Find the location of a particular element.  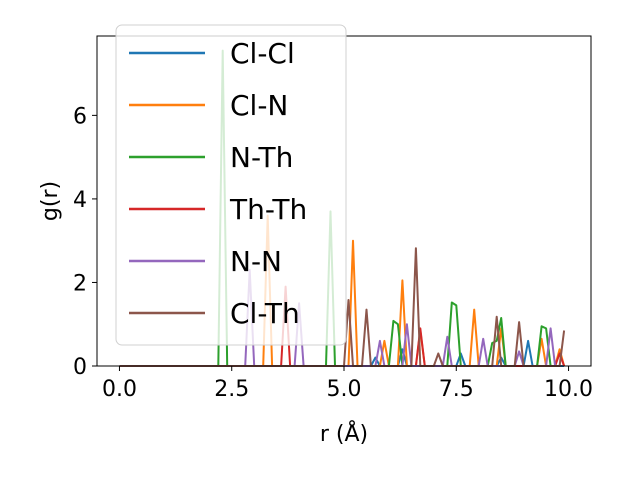

legend-label-cl-cl: Cl-Cl is located at coordinates (262, 53).